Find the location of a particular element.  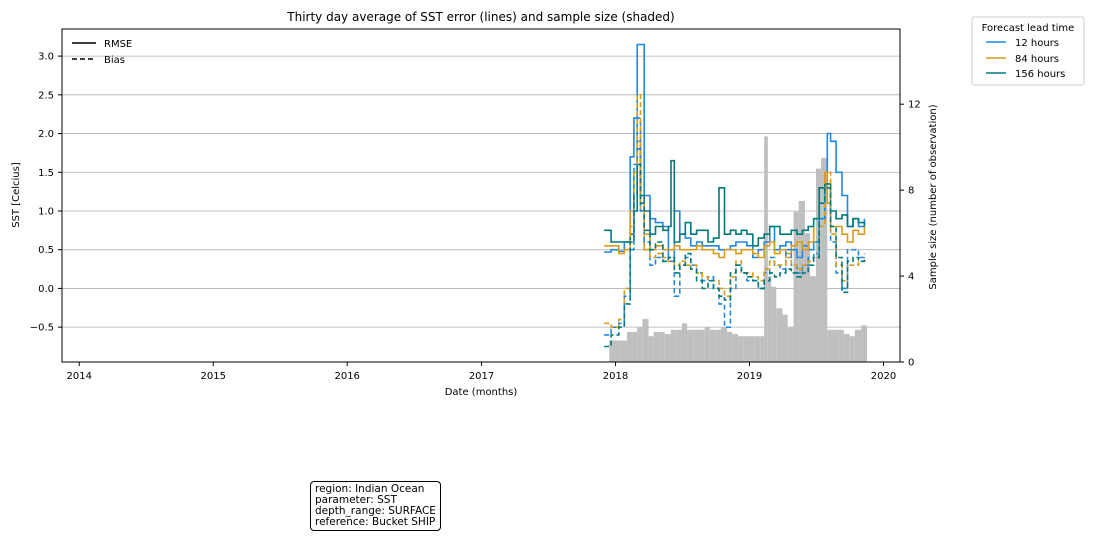

legend-rmse-label: RMSE is located at coordinates (118, 44).